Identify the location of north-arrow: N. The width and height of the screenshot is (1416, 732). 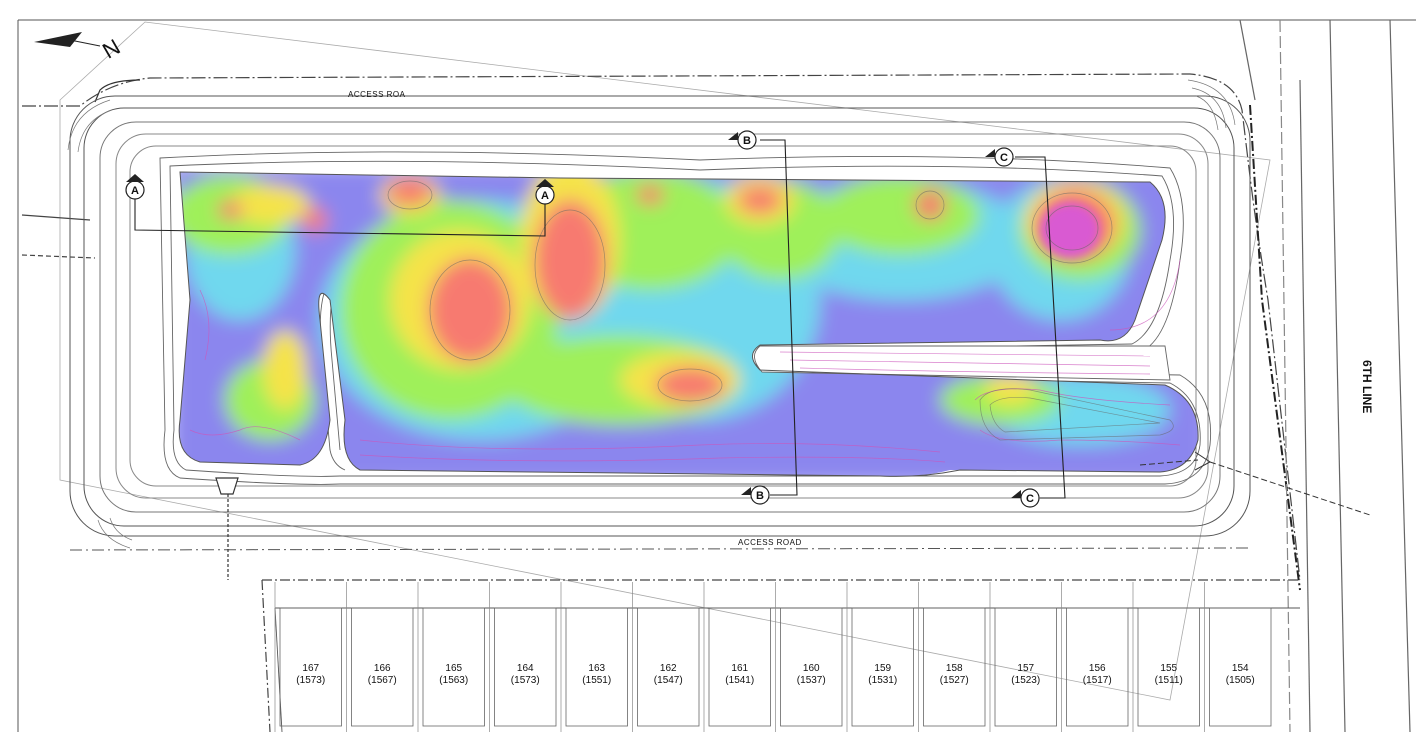
(79, 48).